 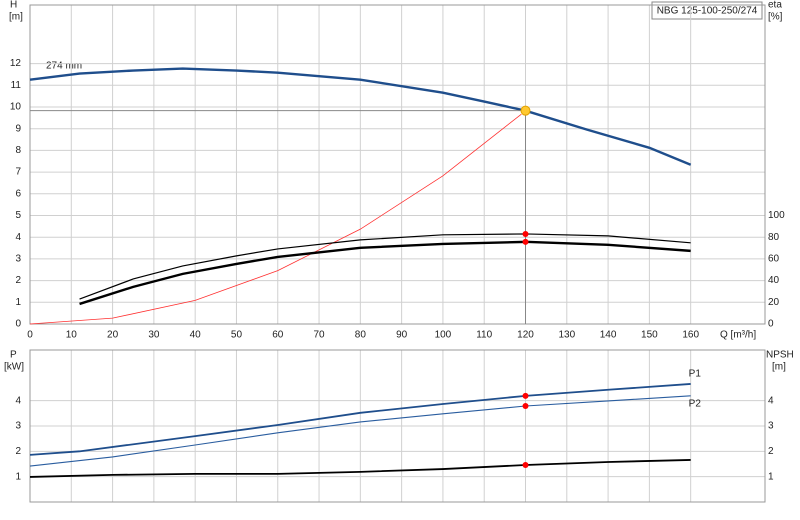 I want to click on x-tick-label: 70, so click(x=319, y=335).